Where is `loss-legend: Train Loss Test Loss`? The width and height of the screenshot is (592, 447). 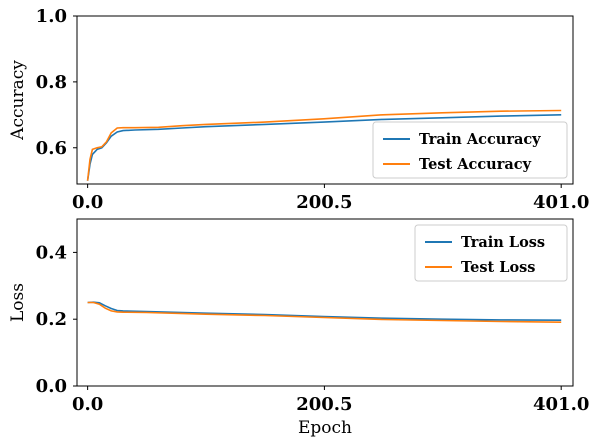
loss-legend: Train Loss Test Loss is located at coordinates (491, 253).